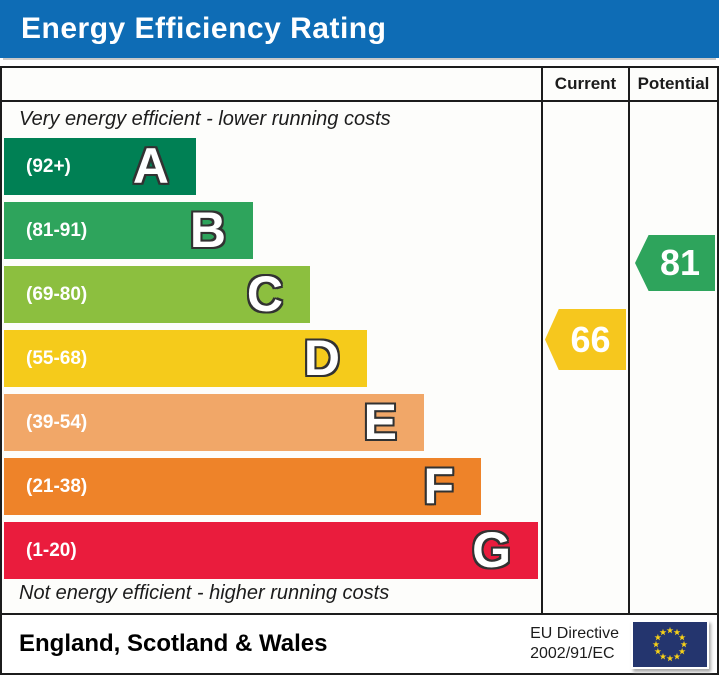 Image resolution: width=719 pixels, height=675 pixels. I want to click on current-column-divider, so click(542, 340).